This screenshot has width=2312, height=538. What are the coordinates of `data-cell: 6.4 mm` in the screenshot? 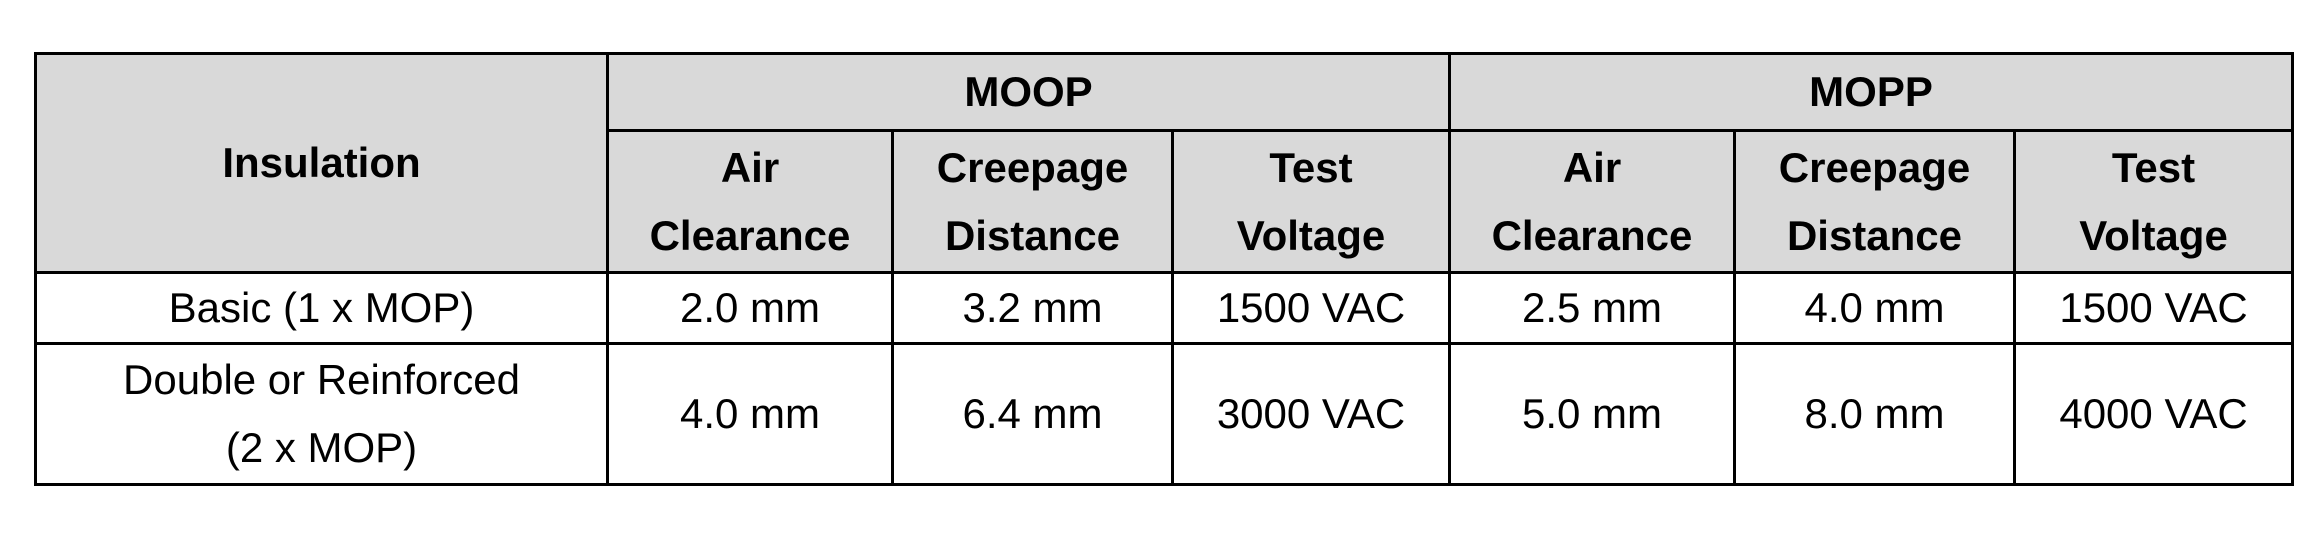 It's located at (1032, 414).